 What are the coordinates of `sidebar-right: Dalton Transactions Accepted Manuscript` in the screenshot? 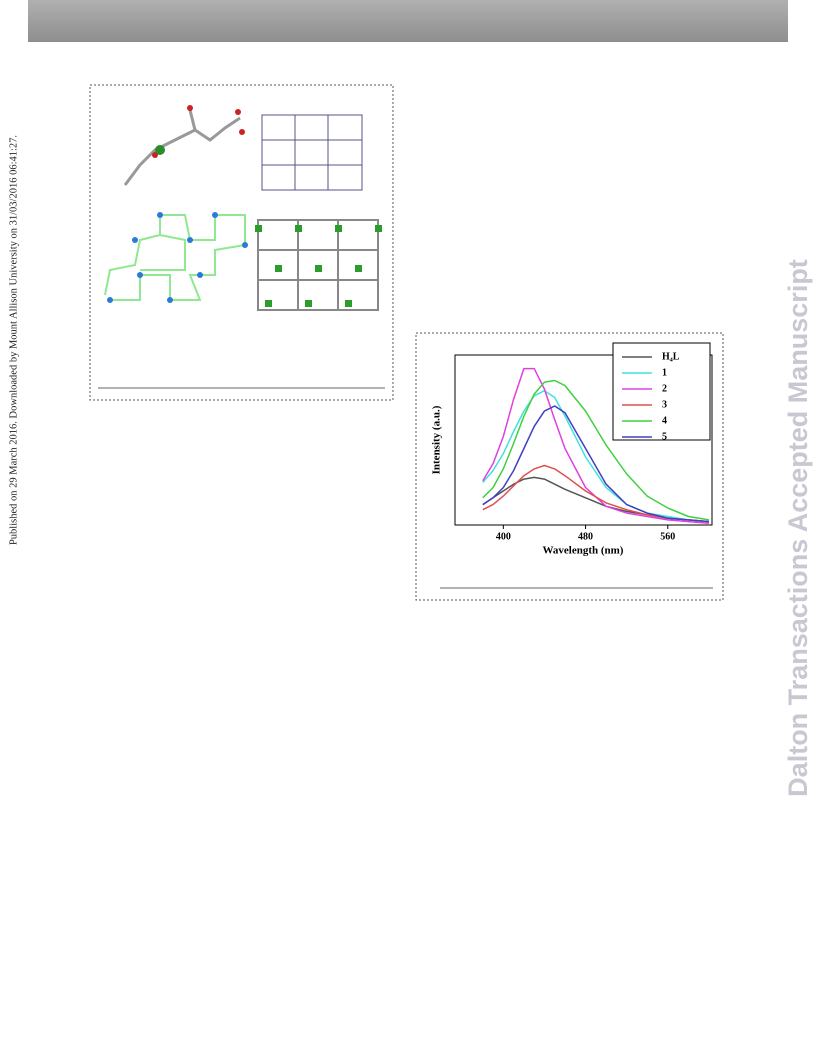 It's located at (798, 528).